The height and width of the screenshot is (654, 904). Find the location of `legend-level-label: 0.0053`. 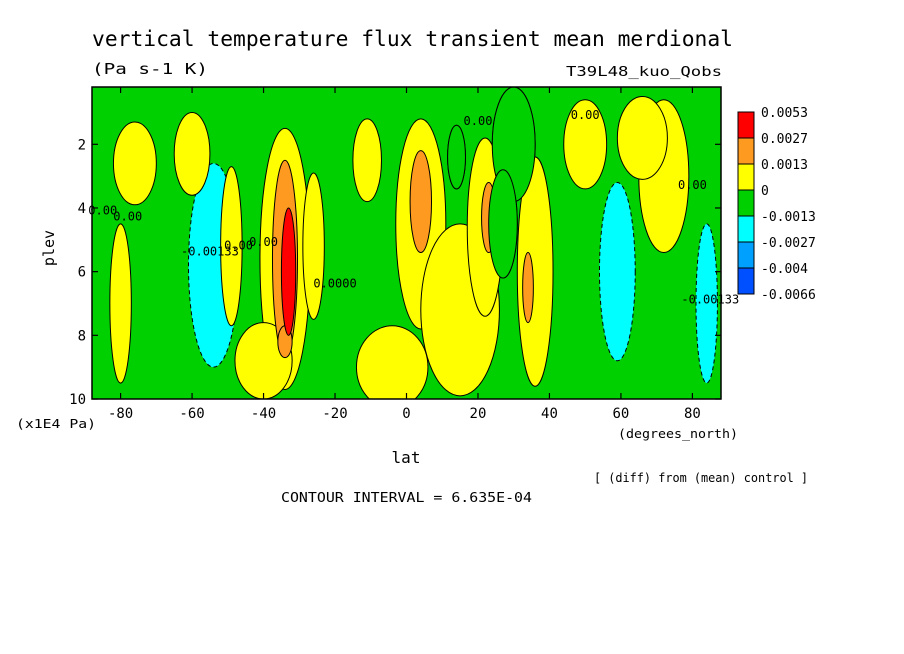

legend-level-label: 0.0053 is located at coordinates (784, 113).